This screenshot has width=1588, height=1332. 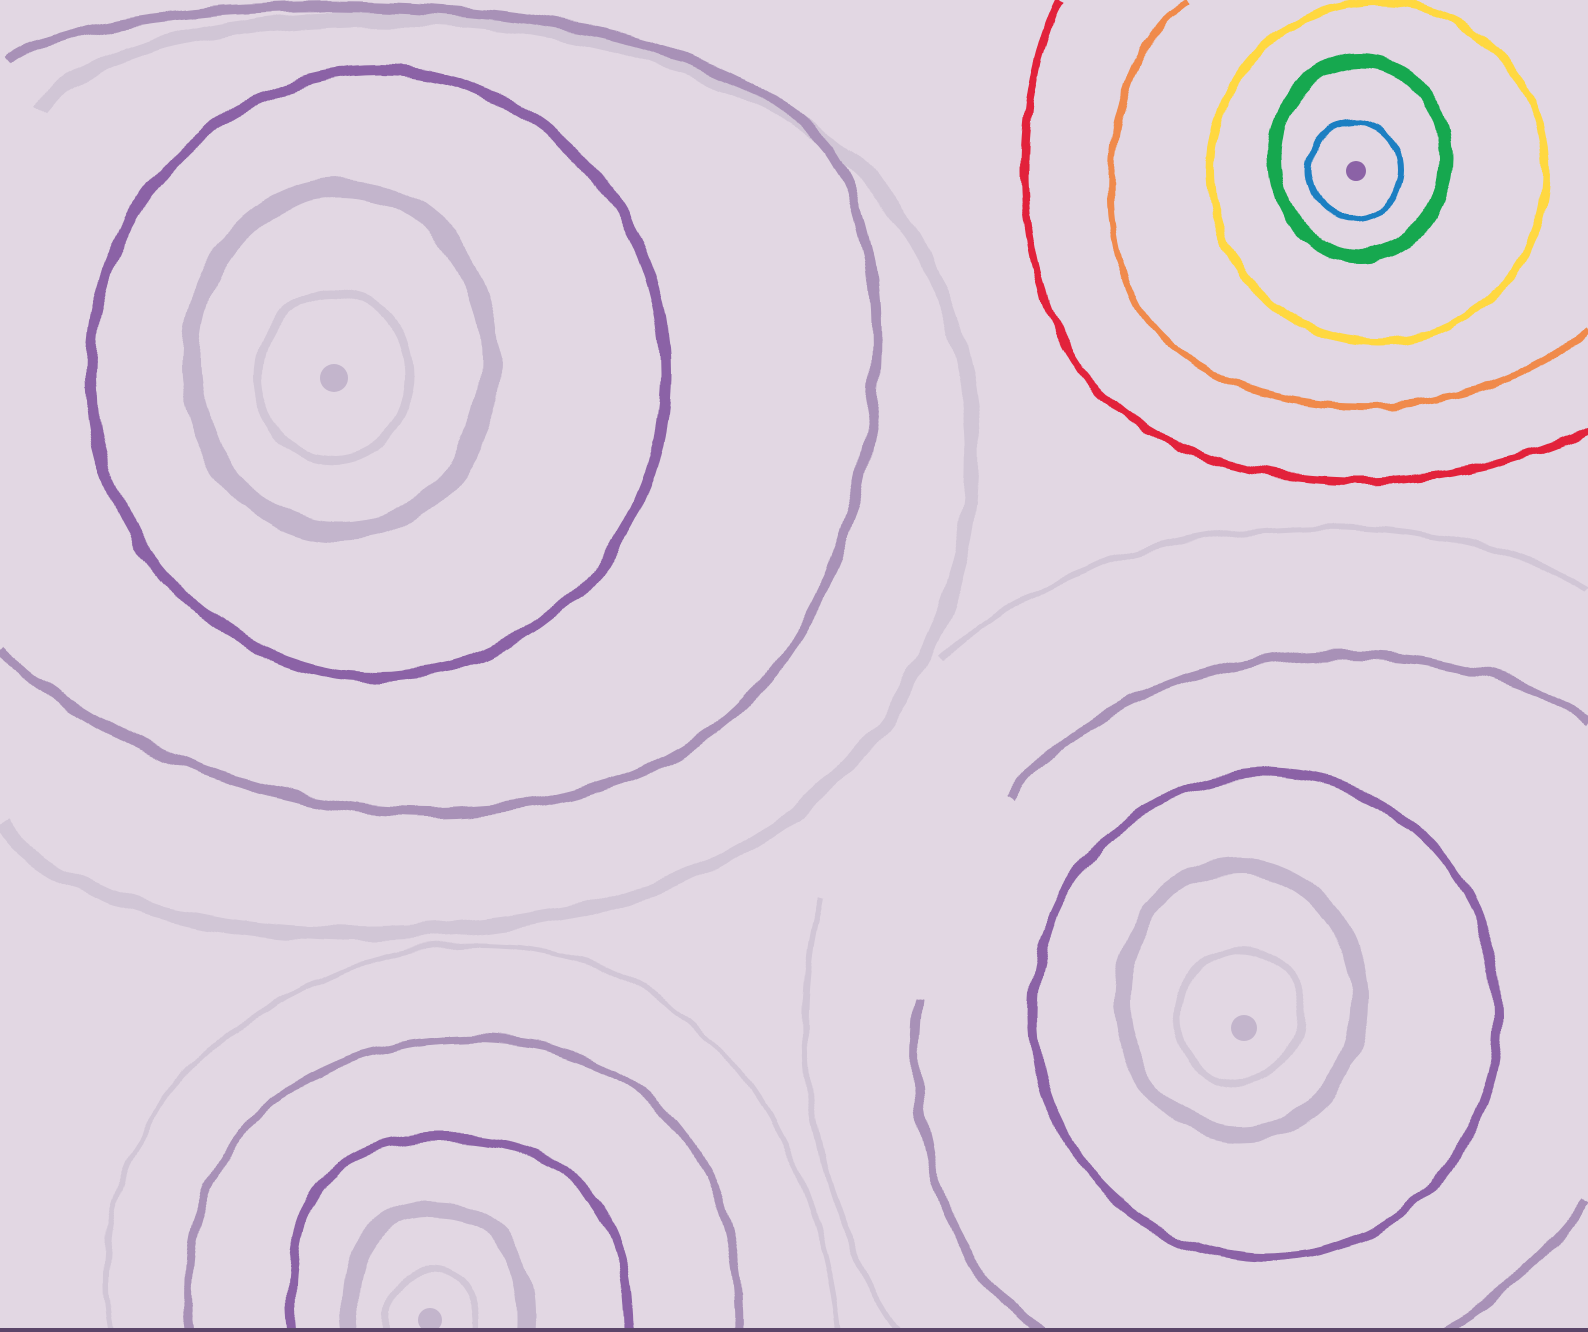 I want to click on ring-blue, so click(x=1355, y=170).